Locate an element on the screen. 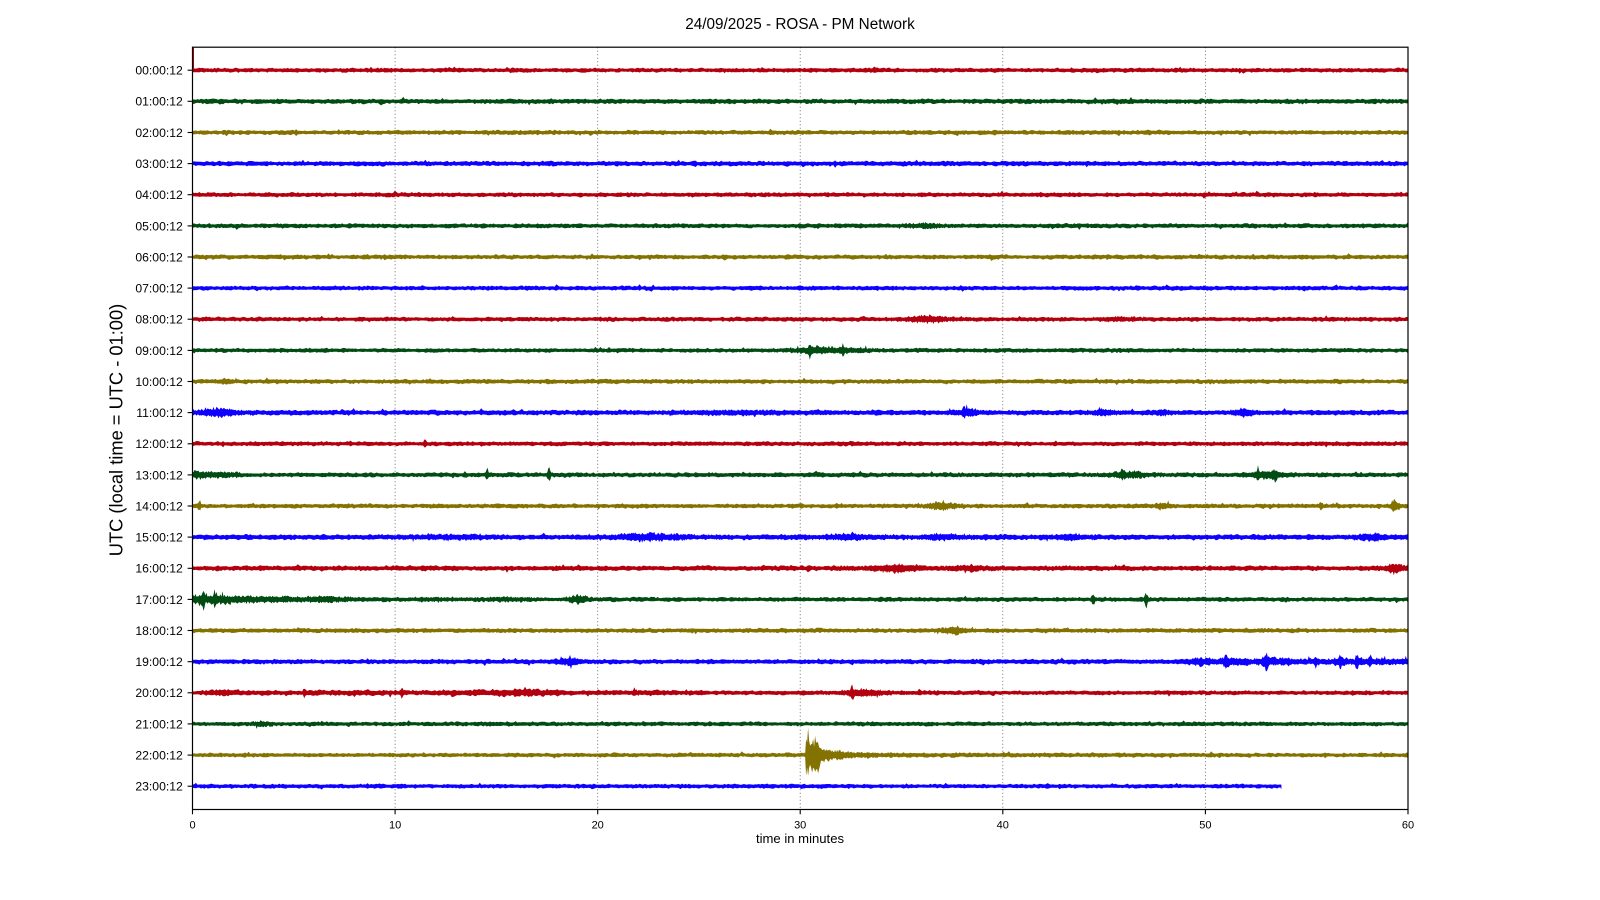 The height and width of the screenshot is (900, 1600). svg-text: 18:00:12 is located at coordinates (159, 631).